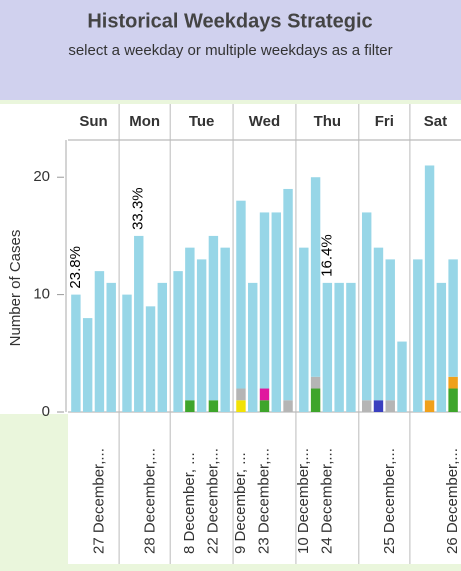 This screenshot has width=461, height=571. Describe the element at coordinates (41, 176) in the screenshot. I see `y-tick-label: 20` at that location.